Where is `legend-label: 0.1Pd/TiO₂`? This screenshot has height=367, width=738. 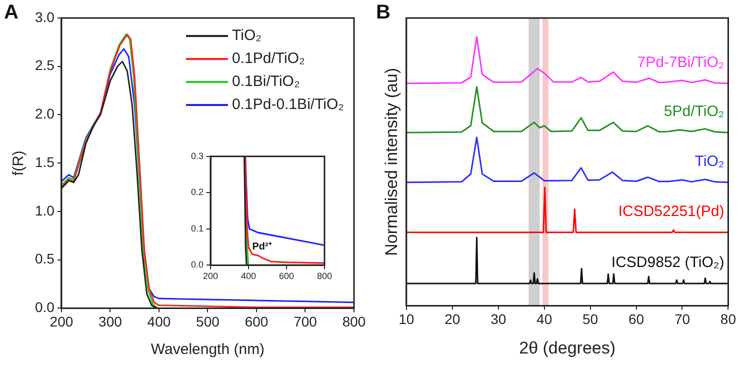
legend-label: 0.1Pd/TiO₂ is located at coordinates (268, 58).